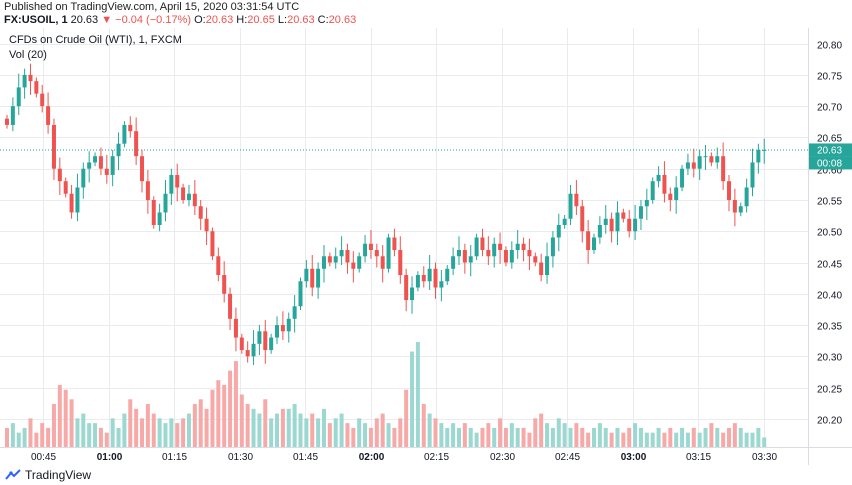 This screenshot has height=485, width=852. What do you see at coordinates (305, 457) in the screenshot?
I see `time-tick-label: 01:45` at bounding box center [305, 457].